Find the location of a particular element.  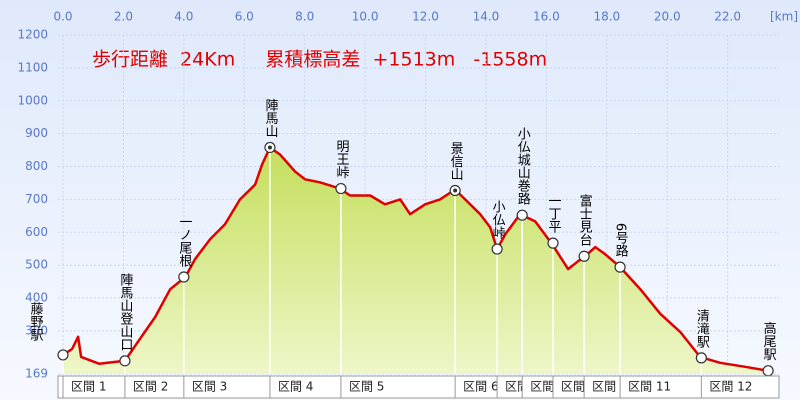

y-tick-label: 500 is located at coordinates (36, 265).